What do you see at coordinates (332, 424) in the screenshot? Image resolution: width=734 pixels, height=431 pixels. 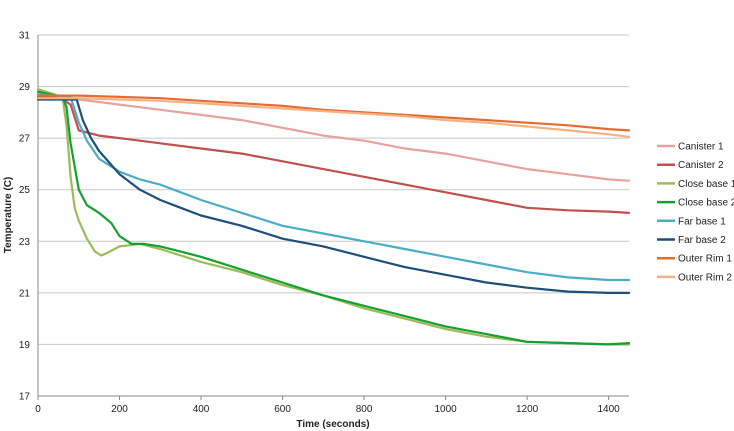 I see `x-axis-title: Time (seconds)` at bounding box center [332, 424].